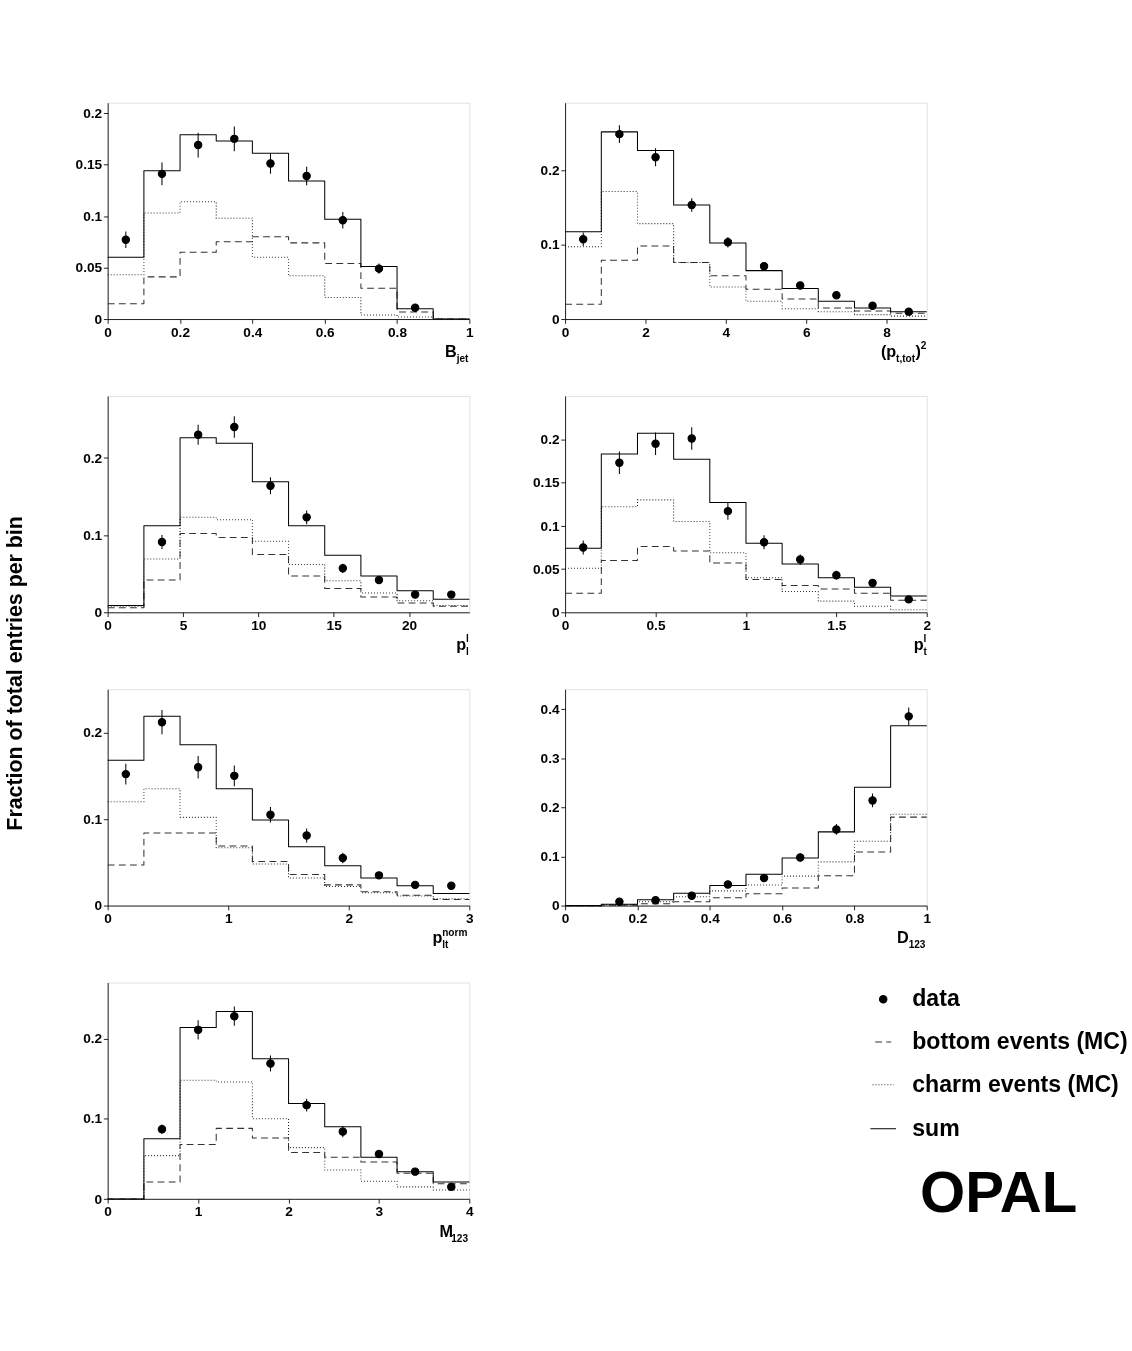 The image size is (1132, 1351). What do you see at coordinates (183, 625) in the screenshot?
I see `x-tick-label: 5` at bounding box center [183, 625].